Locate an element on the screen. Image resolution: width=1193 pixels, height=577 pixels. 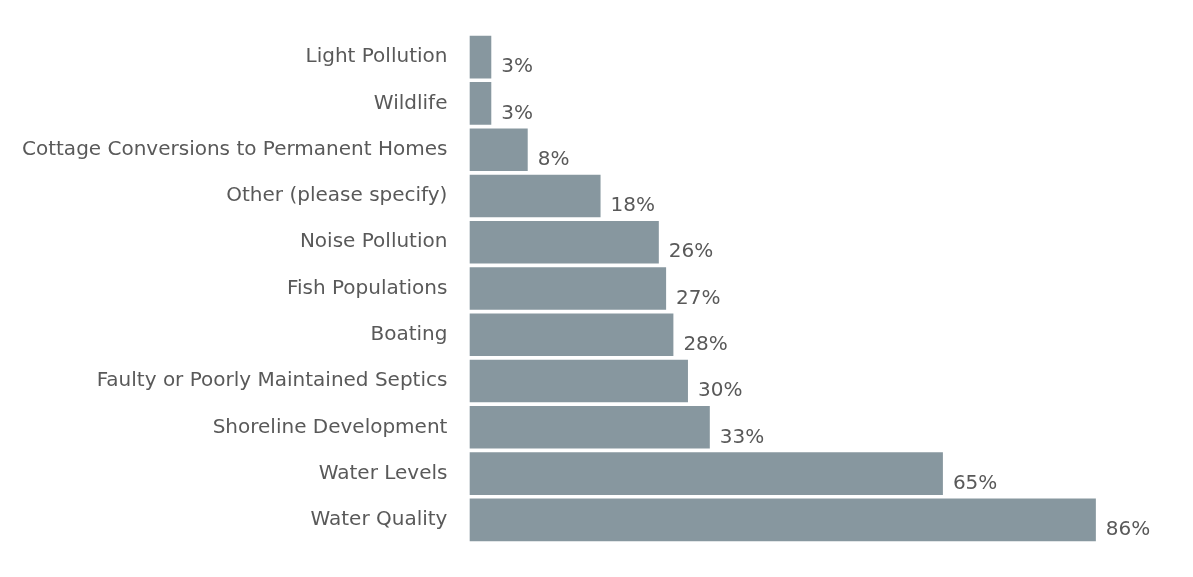
y-tick-label: Light Pollution is located at coordinates (376, 55).